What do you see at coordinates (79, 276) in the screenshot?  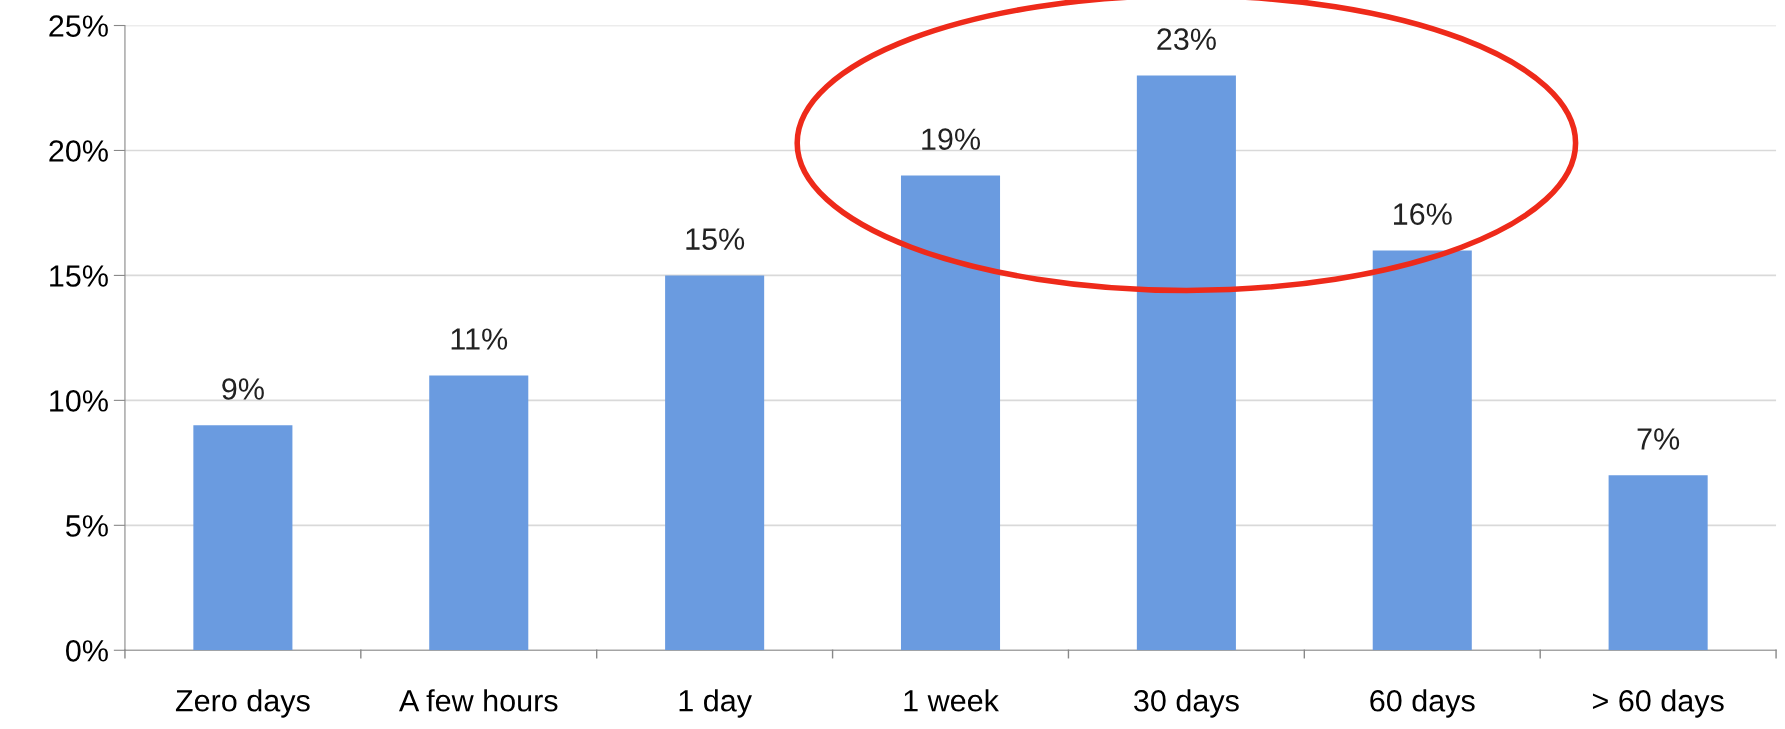 I see `y-tick-label: 15%` at bounding box center [79, 276].